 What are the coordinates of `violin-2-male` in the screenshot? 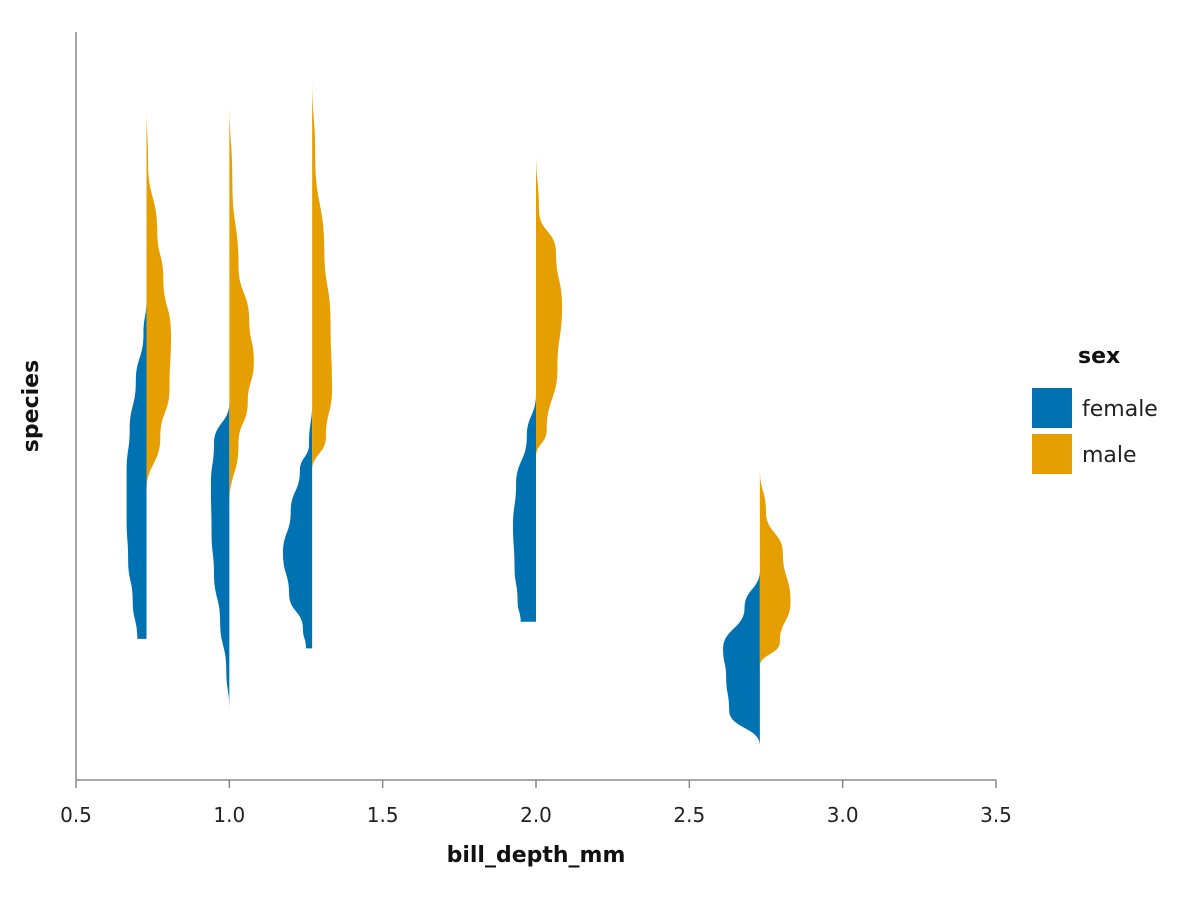 It's located at (241, 302).